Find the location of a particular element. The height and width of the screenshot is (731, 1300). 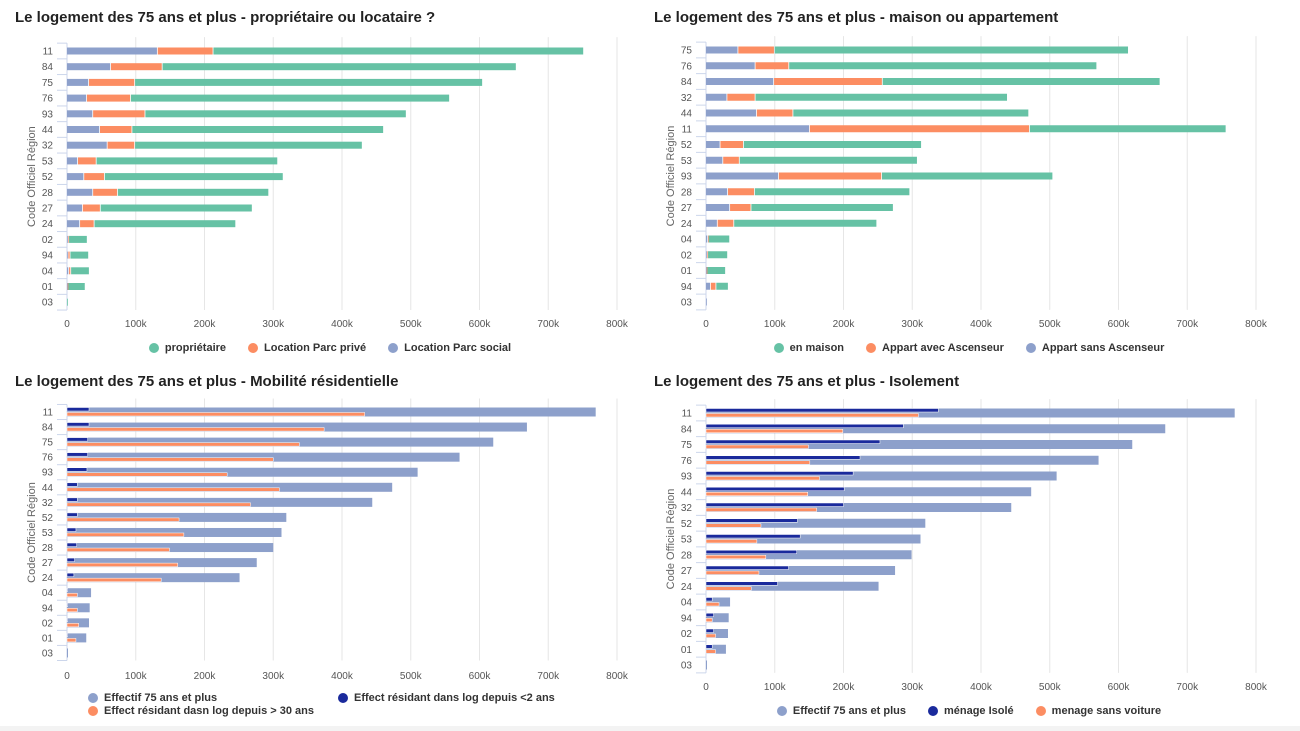

legend-item: Effect résidant dasn log depuis > 30 ans is located at coordinates (213, 711).